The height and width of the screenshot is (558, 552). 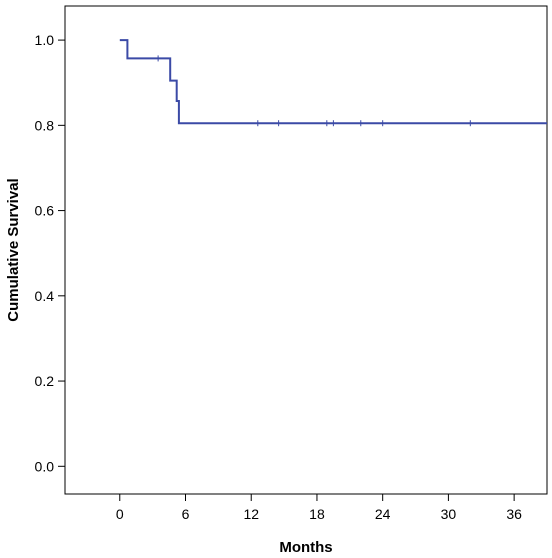 What do you see at coordinates (317, 514) in the screenshot?
I see `x-tick-label: 18` at bounding box center [317, 514].